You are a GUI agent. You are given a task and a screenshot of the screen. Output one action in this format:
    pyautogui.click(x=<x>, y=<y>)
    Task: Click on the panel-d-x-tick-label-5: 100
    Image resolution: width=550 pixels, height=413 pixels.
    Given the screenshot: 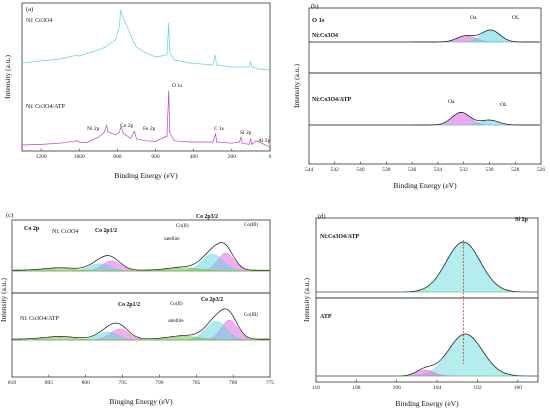 What is the action you would take?
    pyautogui.click(x=518, y=388)
    